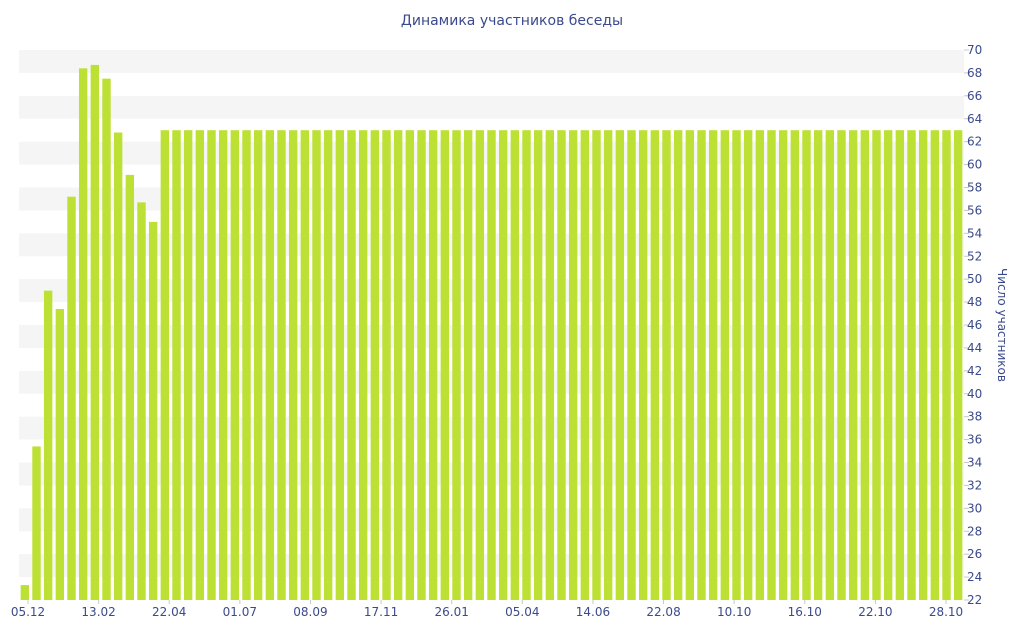  I want to click on y-tick-label: 42, so click(974, 371).